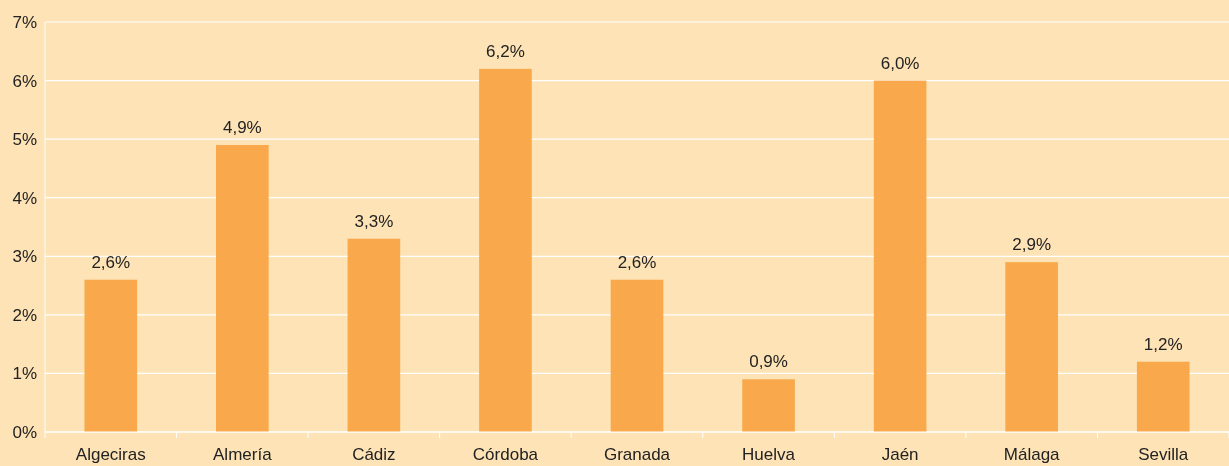 This screenshot has width=1229, height=466. Describe the element at coordinates (242, 127) in the screenshot. I see `data-label: 4,9%` at that location.